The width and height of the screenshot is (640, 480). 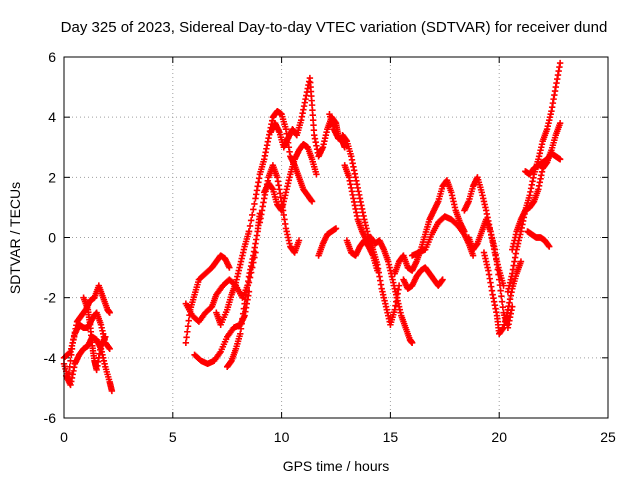 I want to click on x-tick-label: 25, so click(x=608, y=437).